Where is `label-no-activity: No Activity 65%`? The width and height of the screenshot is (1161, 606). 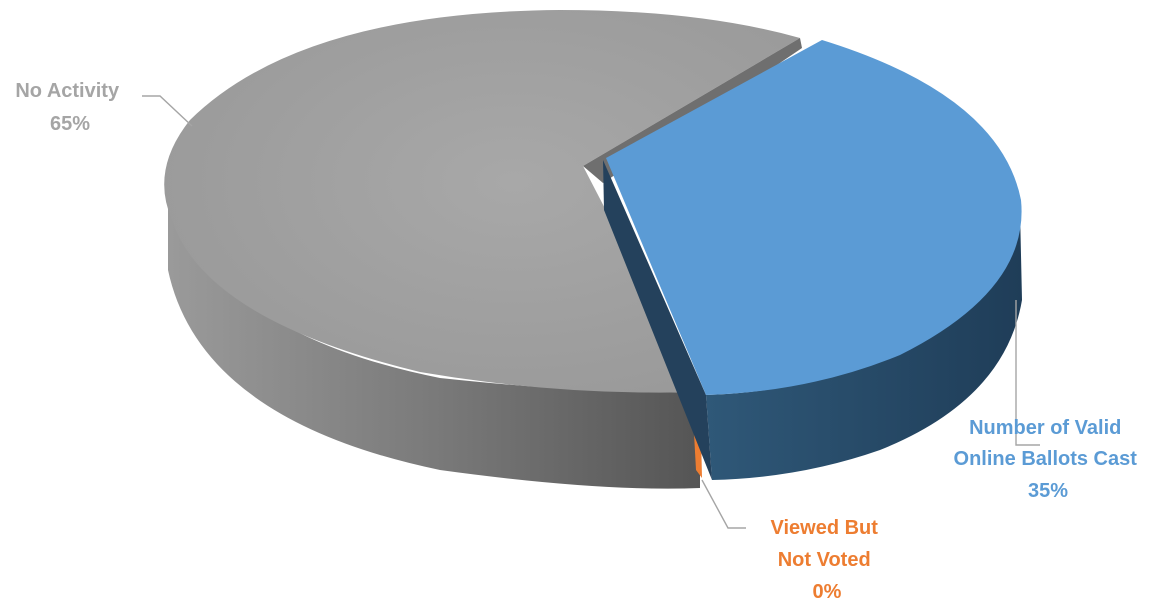
label-no-activity: No Activity 65% is located at coordinates (69, 107).